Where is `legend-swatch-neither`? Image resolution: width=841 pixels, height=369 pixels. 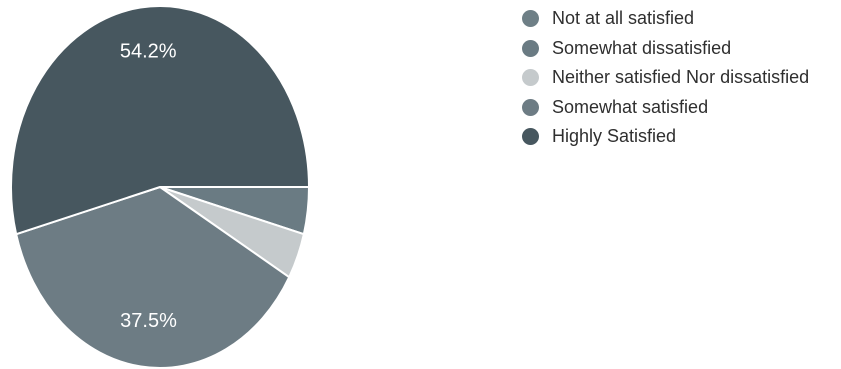 legend-swatch-neither is located at coordinates (530, 78).